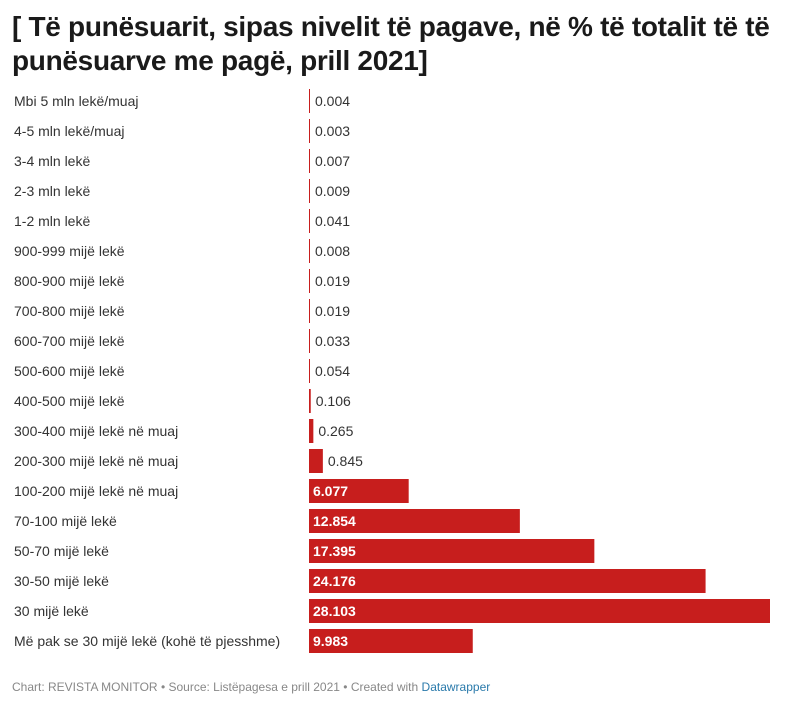 The height and width of the screenshot is (711, 803). Describe the element at coordinates (69, 341) in the screenshot. I see `category-label: 600-700 mijë lekë` at that location.